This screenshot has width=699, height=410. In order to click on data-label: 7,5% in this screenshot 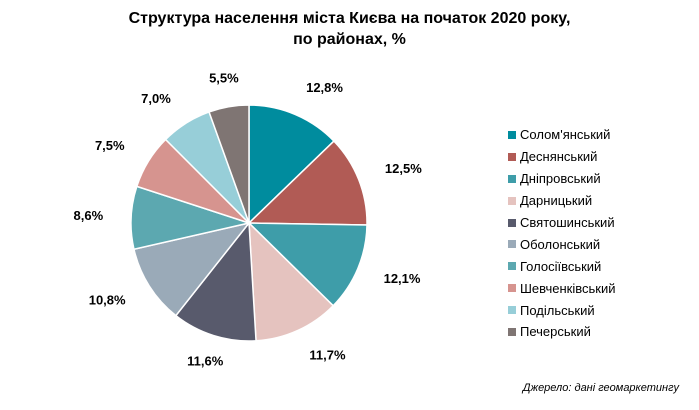, I will do `click(110, 145)`.